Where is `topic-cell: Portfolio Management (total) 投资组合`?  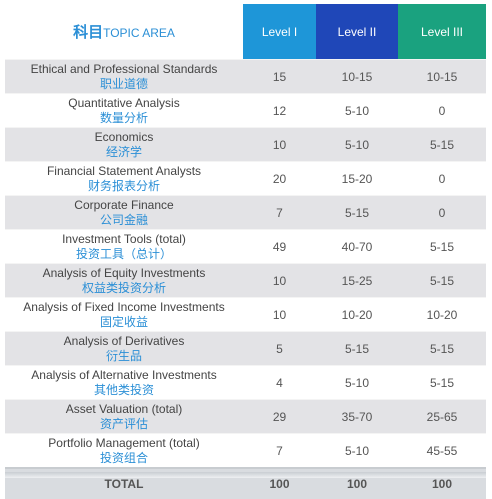
topic-cell: Portfolio Management (total) 投资组合 is located at coordinates (124, 450).